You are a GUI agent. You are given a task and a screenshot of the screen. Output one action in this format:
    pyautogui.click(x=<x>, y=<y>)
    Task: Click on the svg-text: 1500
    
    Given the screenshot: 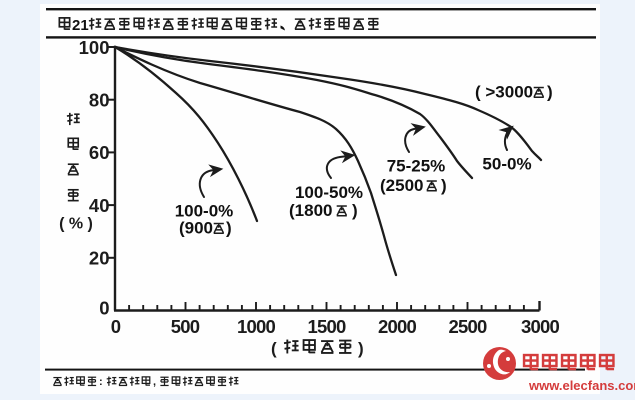 What is the action you would take?
    pyautogui.click(x=327, y=326)
    